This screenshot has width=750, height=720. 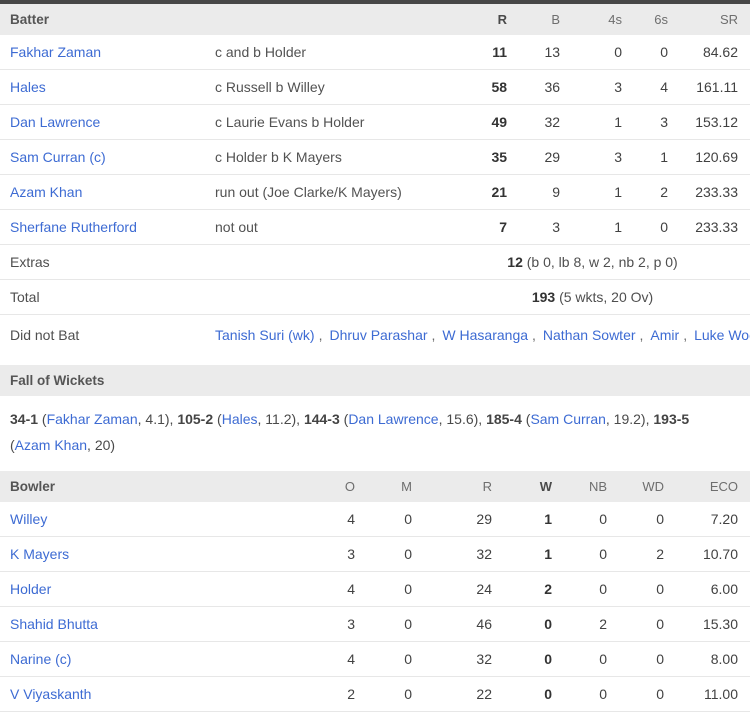 I want to click on bowler-name-cell: K Mayers, so click(x=155, y=554).